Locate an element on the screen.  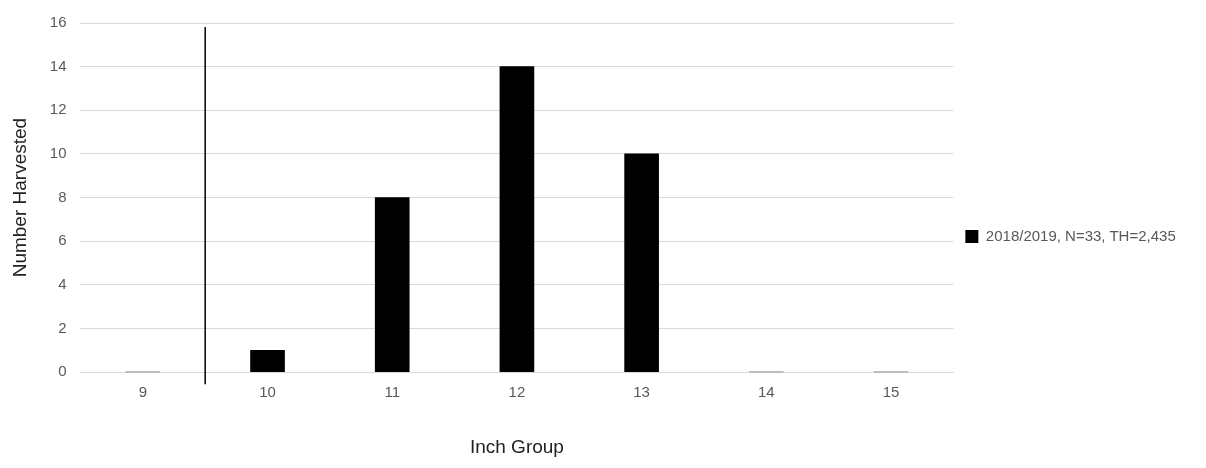
x-tick-label: 13 is located at coordinates (641, 392).